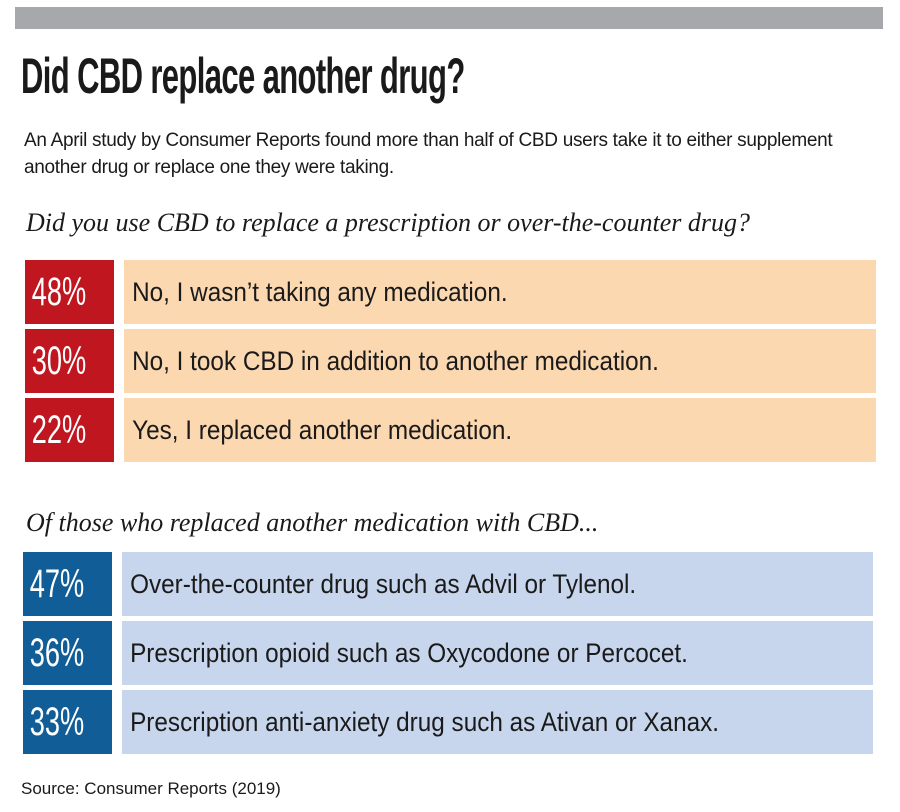 Image resolution: width=900 pixels, height=812 pixels. I want to click on percent-value: 33%, so click(57, 722).